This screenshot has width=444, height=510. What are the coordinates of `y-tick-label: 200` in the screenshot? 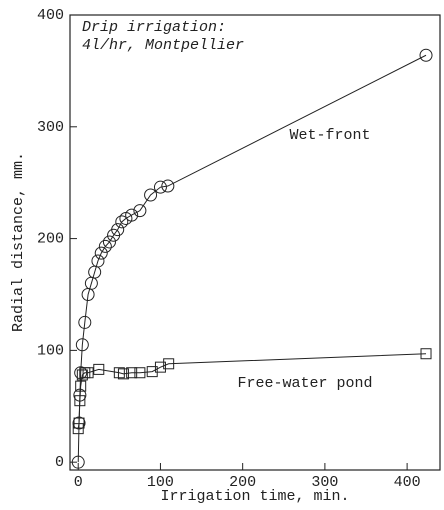 It's located at (50, 239).